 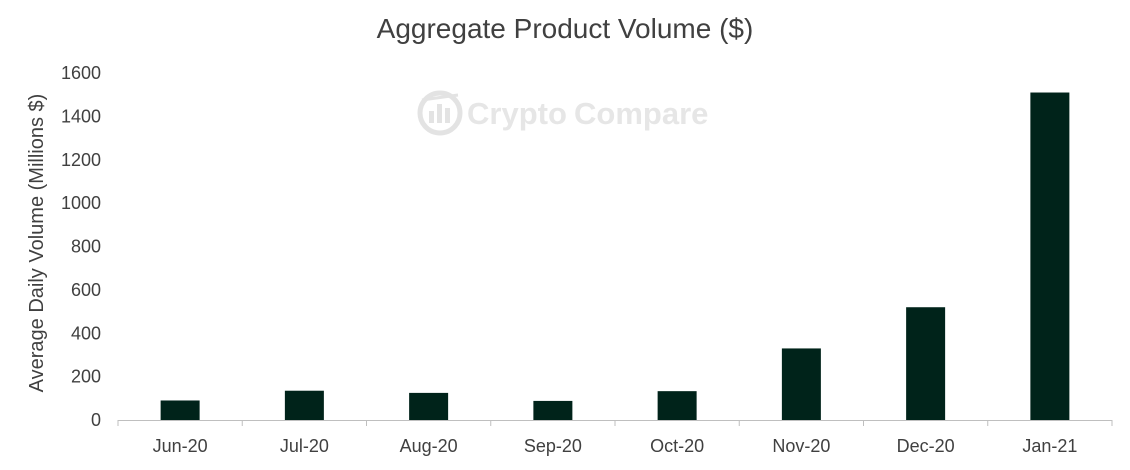 I want to click on x-tick-label: Jun-20, so click(x=180, y=446).